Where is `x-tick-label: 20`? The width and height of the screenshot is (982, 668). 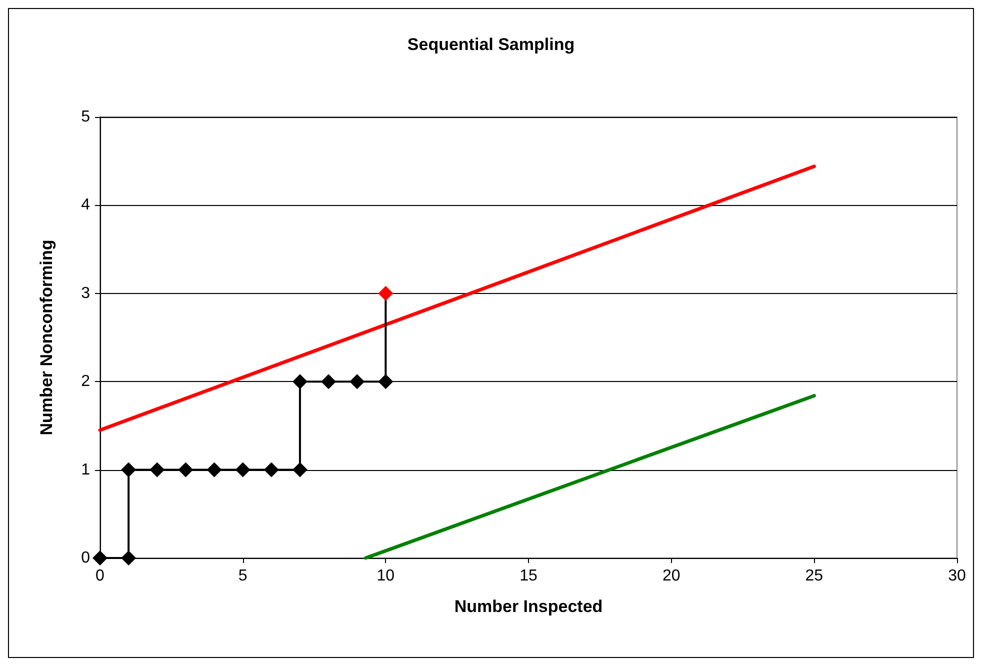
x-tick-label: 20 is located at coordinates (671, 576).